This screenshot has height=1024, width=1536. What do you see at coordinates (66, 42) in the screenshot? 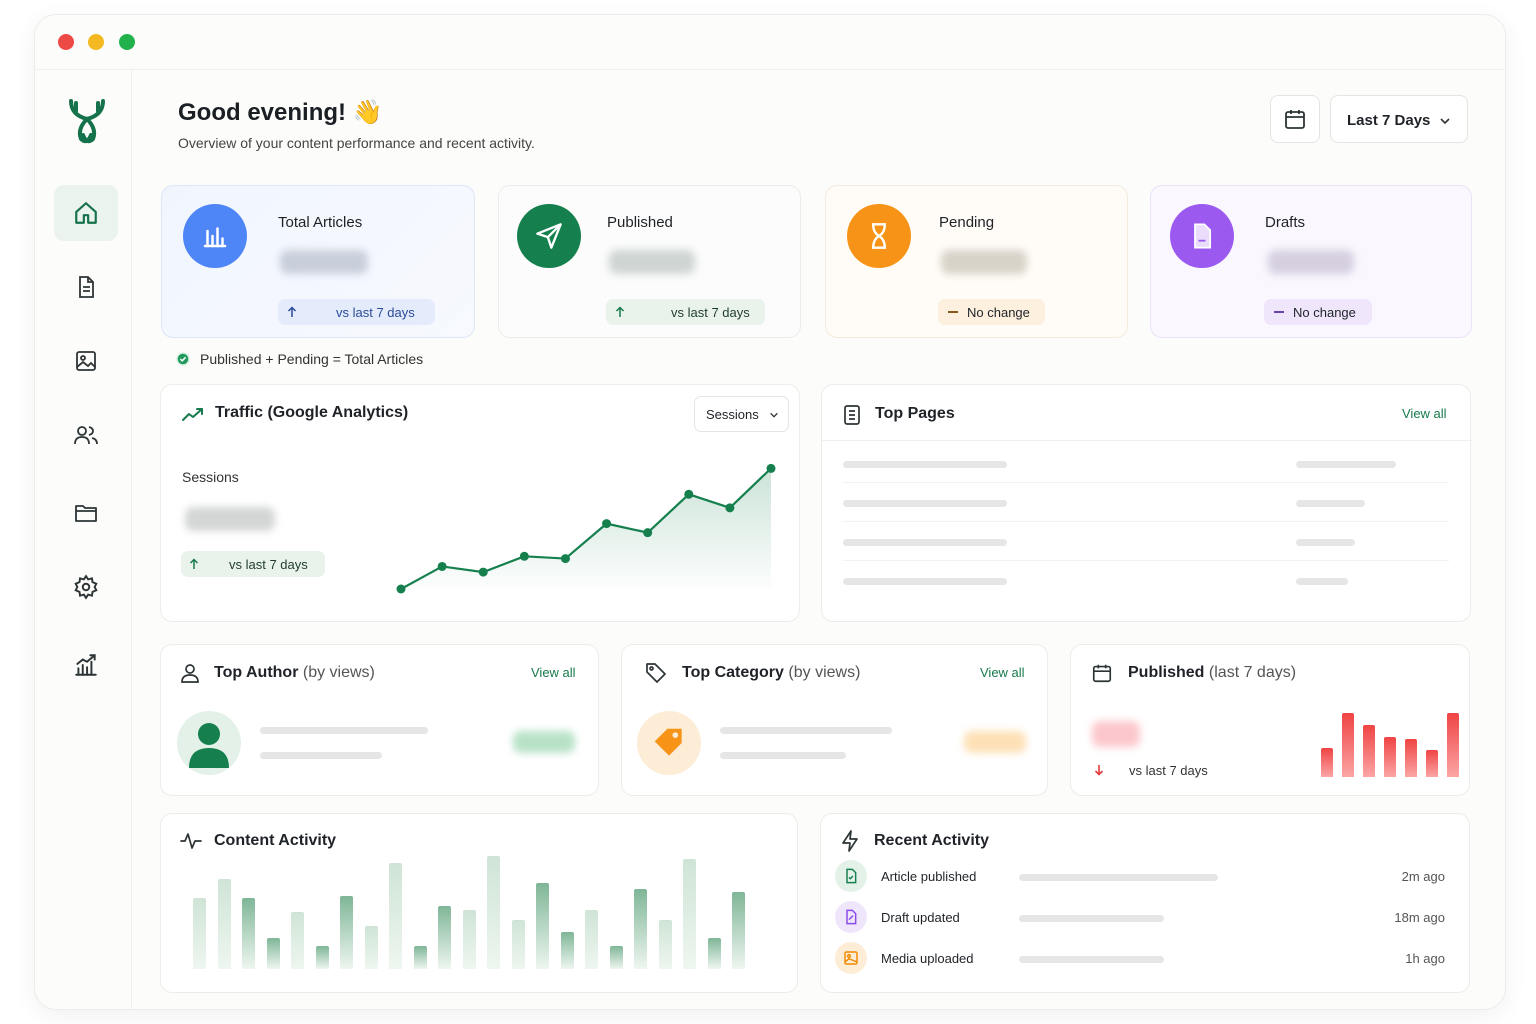
I see `close-window-button` at bounding box center [66, 42].